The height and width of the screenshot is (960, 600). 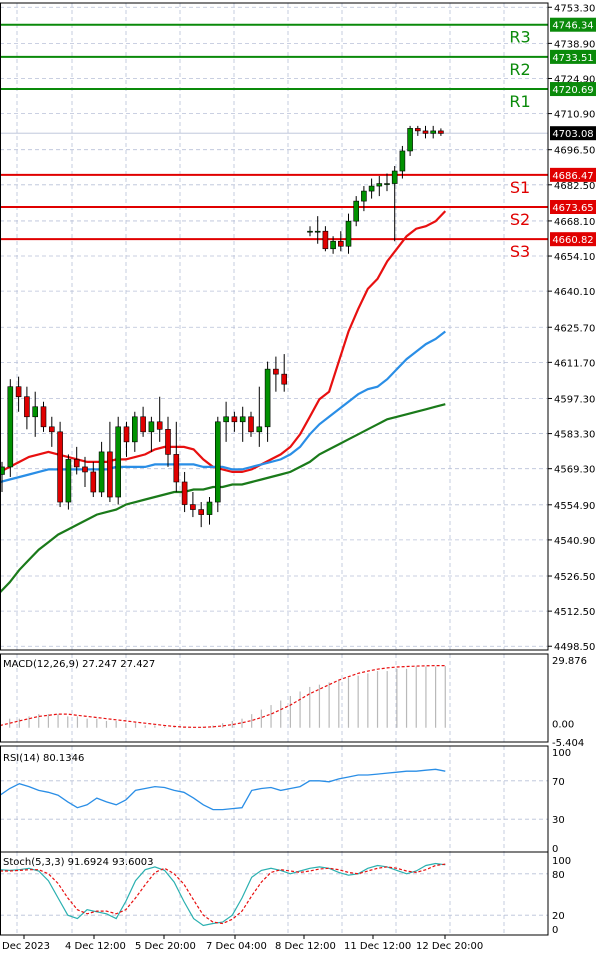 I want to click on level-price-tag-text: 4673.65, so click(x=572, y=208).